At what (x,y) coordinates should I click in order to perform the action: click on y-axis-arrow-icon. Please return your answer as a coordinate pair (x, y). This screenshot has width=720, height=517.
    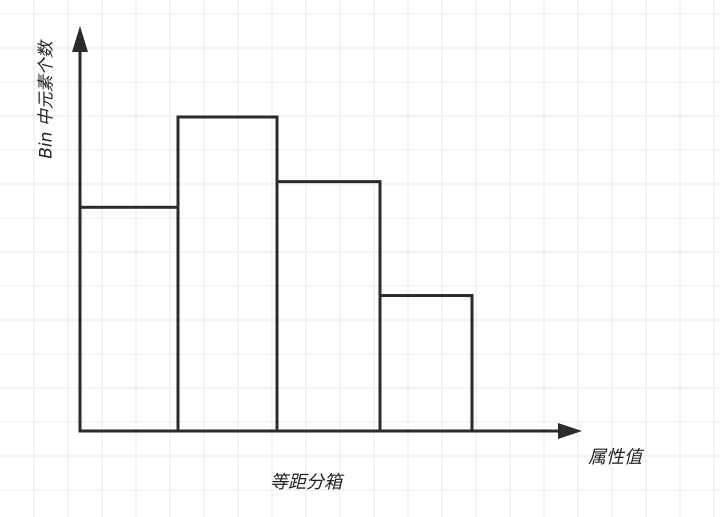
    Looking at the image, I should click on (80, 39).